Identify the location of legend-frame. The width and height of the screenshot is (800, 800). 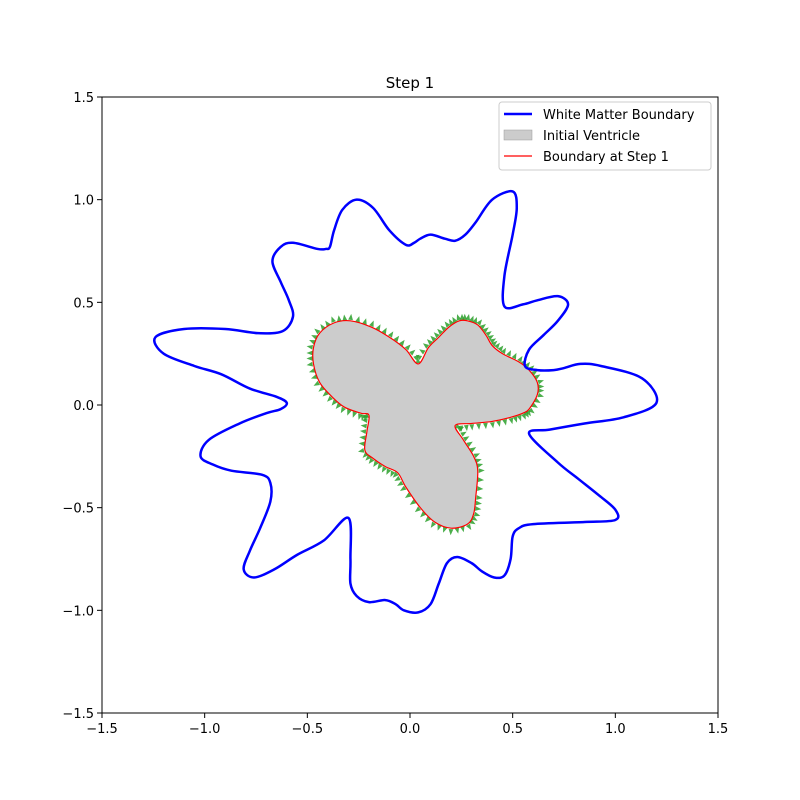
(605, 136).